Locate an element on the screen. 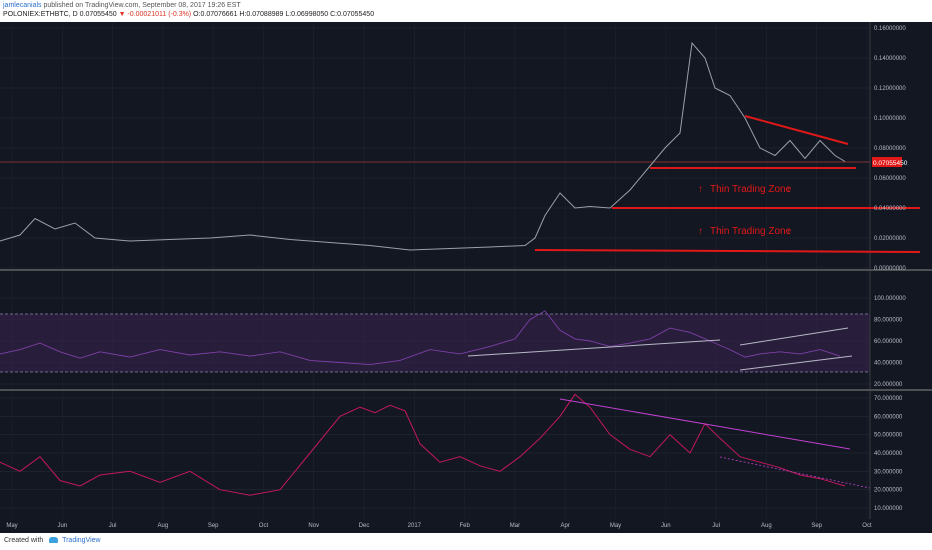 This screenshot has height=550, width=932. rsi-tick-label: 80.000000 is located at coordinates (888, 321).